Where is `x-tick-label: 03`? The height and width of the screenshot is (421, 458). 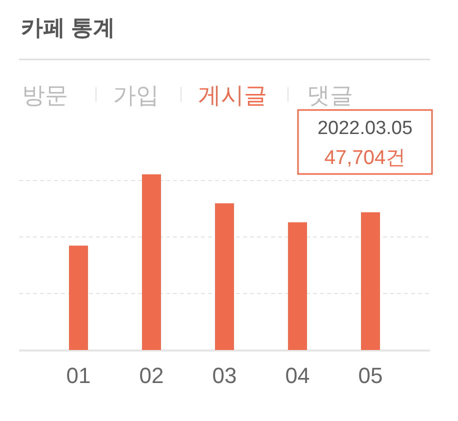 x-tick-label: 03 is located at coordinates (224, 375).